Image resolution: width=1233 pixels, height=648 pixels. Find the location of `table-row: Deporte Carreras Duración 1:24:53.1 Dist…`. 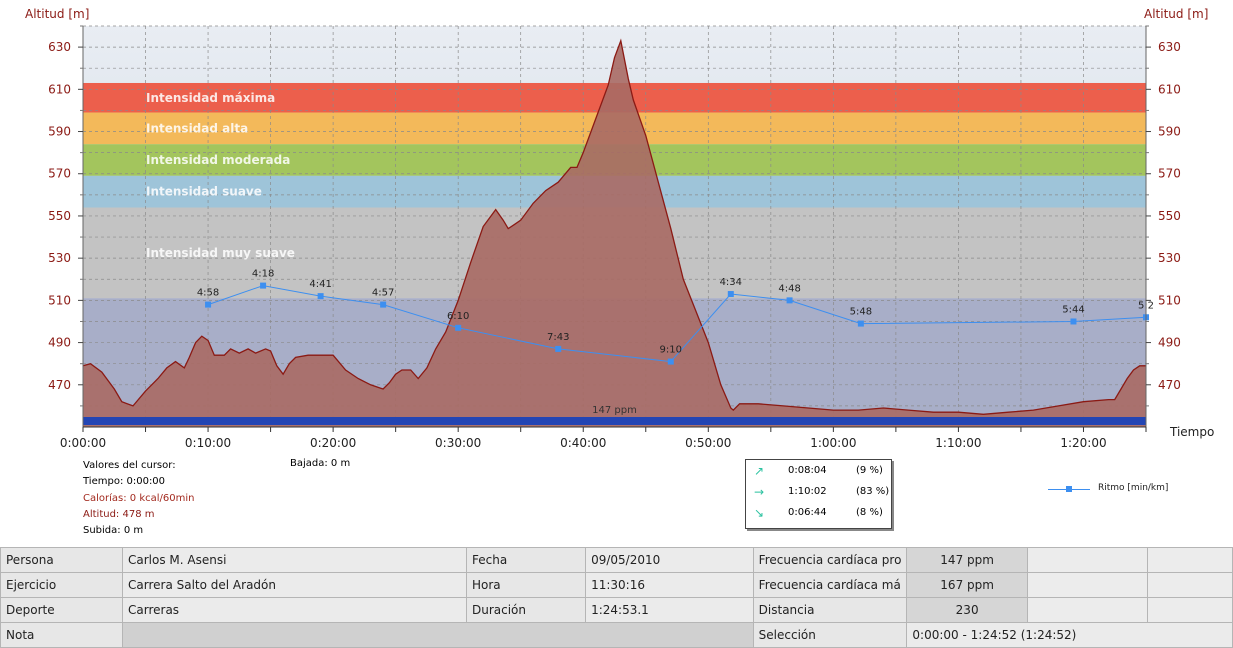

table-row: Deporte Carreras Duración 1:24:53.1 Dist… is located at coordinates (616, 610).